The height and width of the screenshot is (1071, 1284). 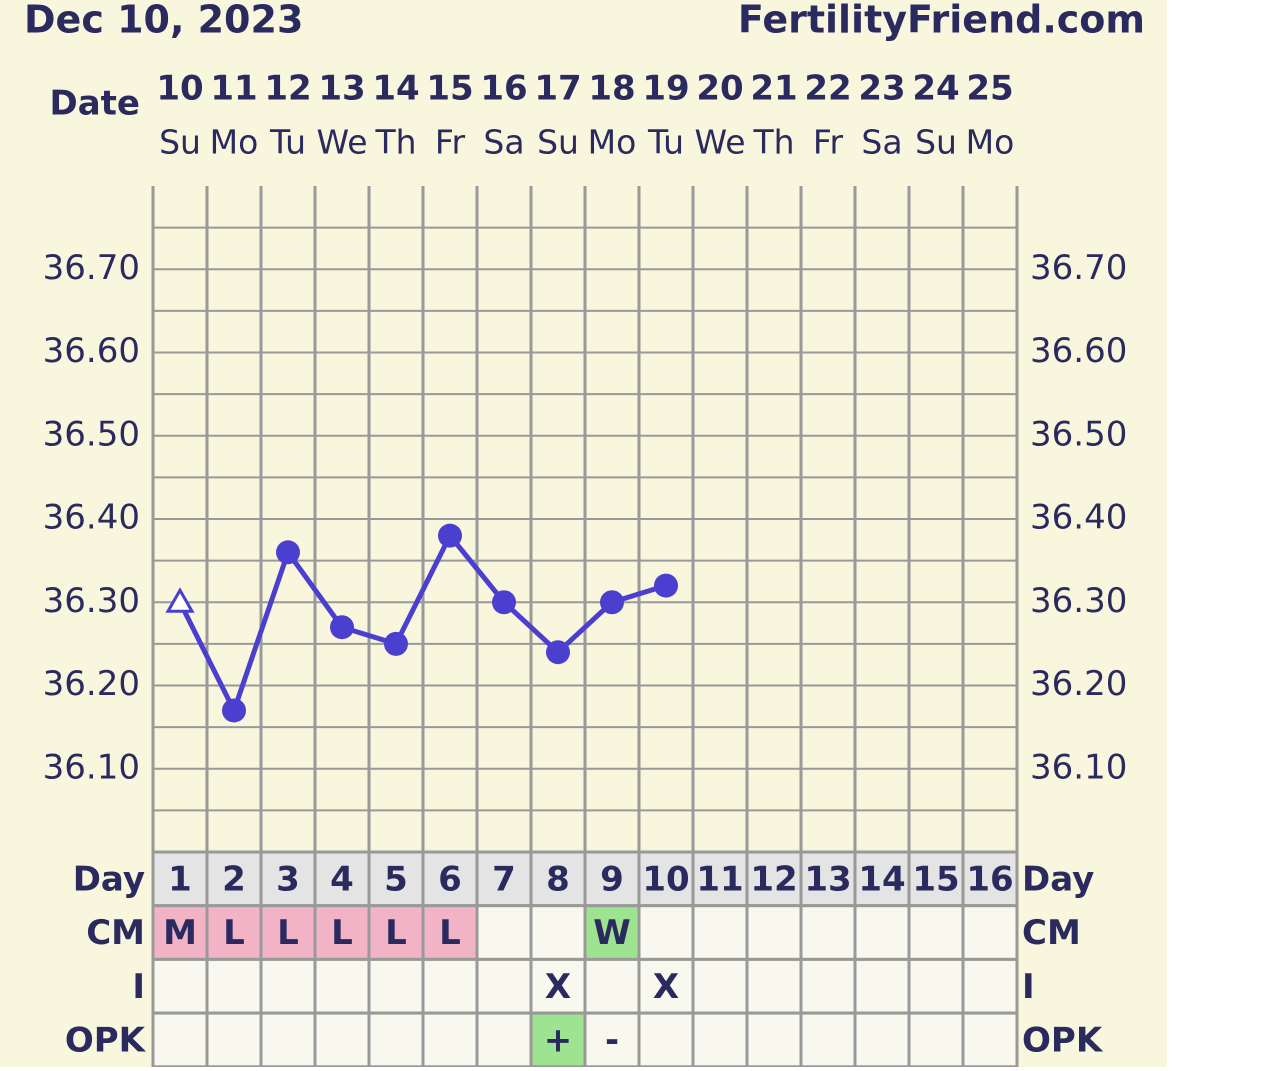 What do you see at coordinates (180, 879) in the screenshot?
I see `cell-value: 1` at bounding box center [180, 879].